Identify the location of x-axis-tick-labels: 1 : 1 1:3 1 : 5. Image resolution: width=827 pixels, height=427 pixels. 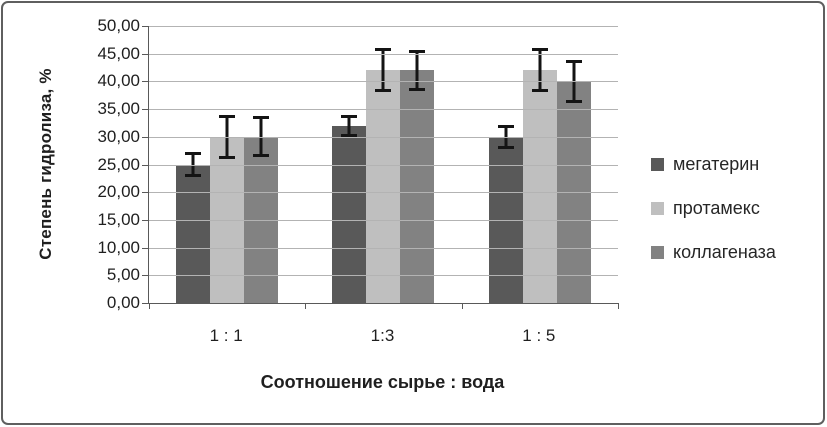
(382, 336).